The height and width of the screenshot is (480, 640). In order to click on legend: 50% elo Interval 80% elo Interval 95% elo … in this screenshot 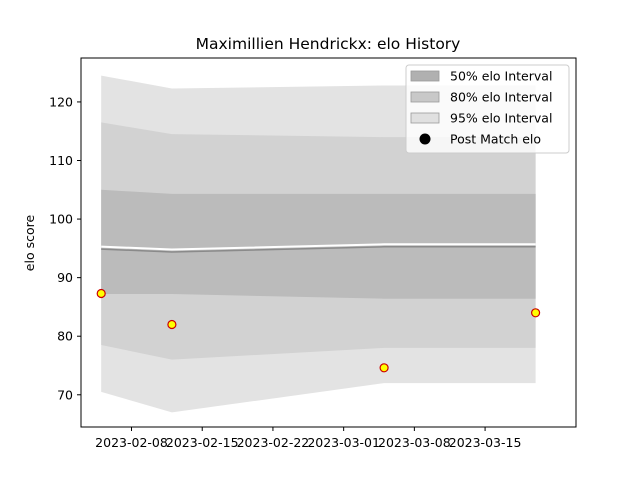, I will do `click(487, 109)`.